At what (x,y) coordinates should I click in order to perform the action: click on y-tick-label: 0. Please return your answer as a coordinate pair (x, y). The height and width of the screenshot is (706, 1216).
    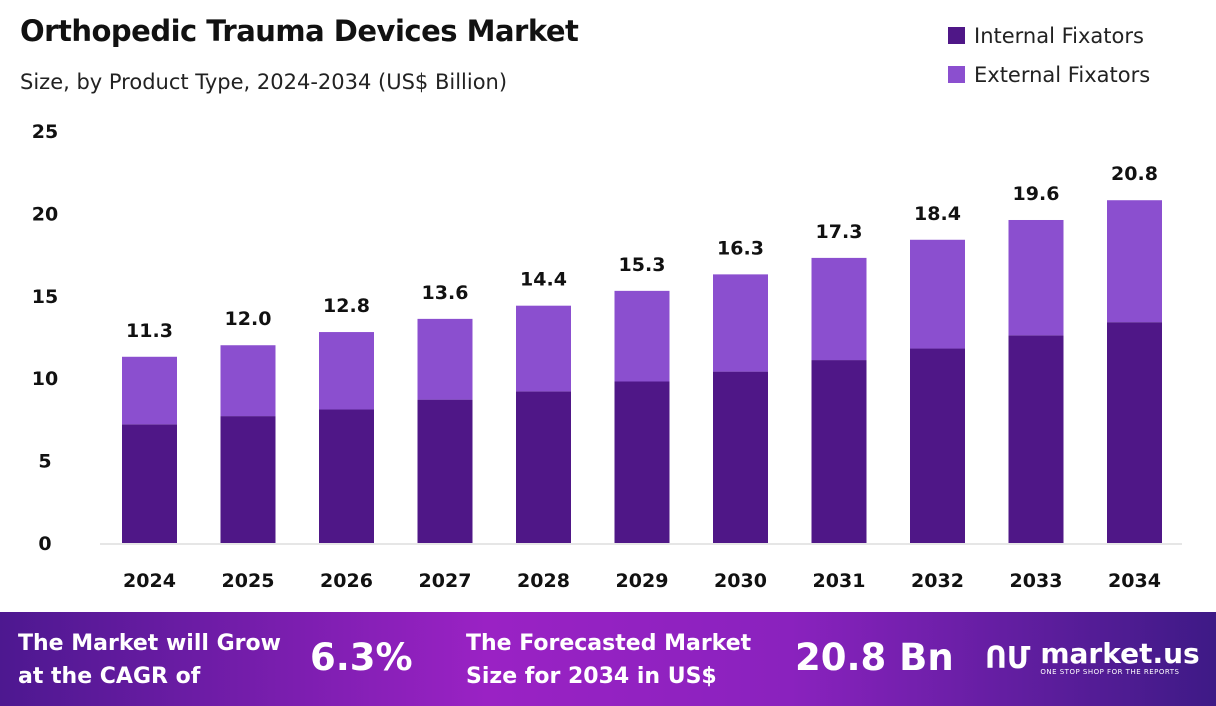
    Looking at the image, I should click on (44, 544).